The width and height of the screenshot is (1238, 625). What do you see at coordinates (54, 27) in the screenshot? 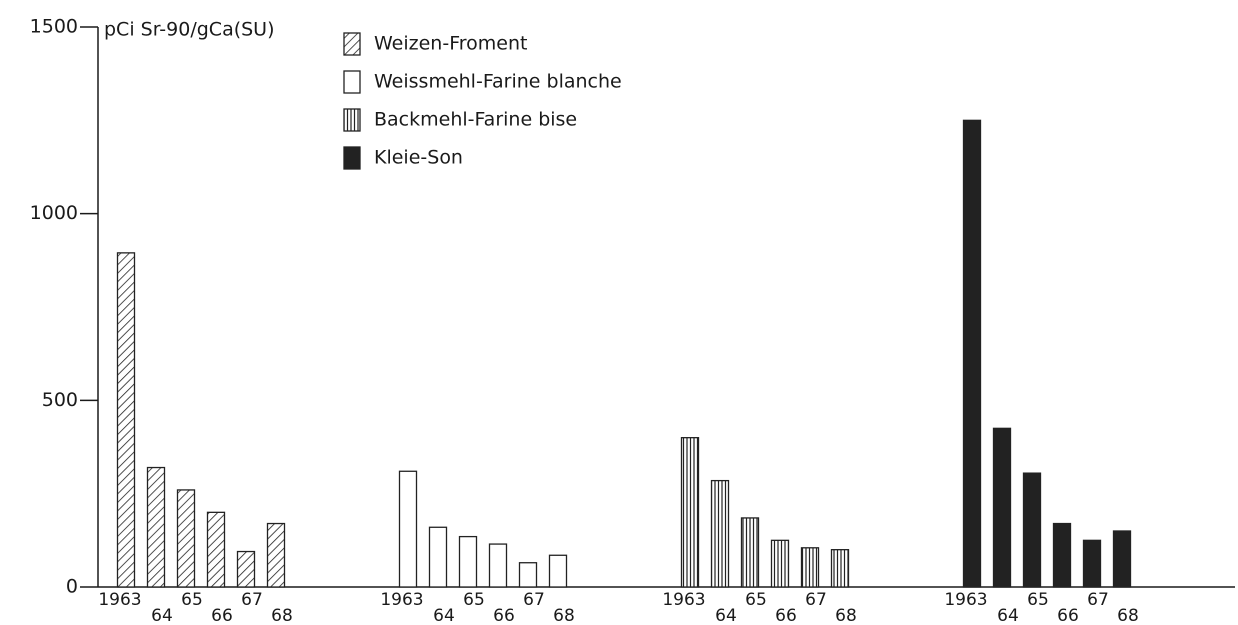
I see `y-tick-label: 1500` at bounding box center [54, 27].